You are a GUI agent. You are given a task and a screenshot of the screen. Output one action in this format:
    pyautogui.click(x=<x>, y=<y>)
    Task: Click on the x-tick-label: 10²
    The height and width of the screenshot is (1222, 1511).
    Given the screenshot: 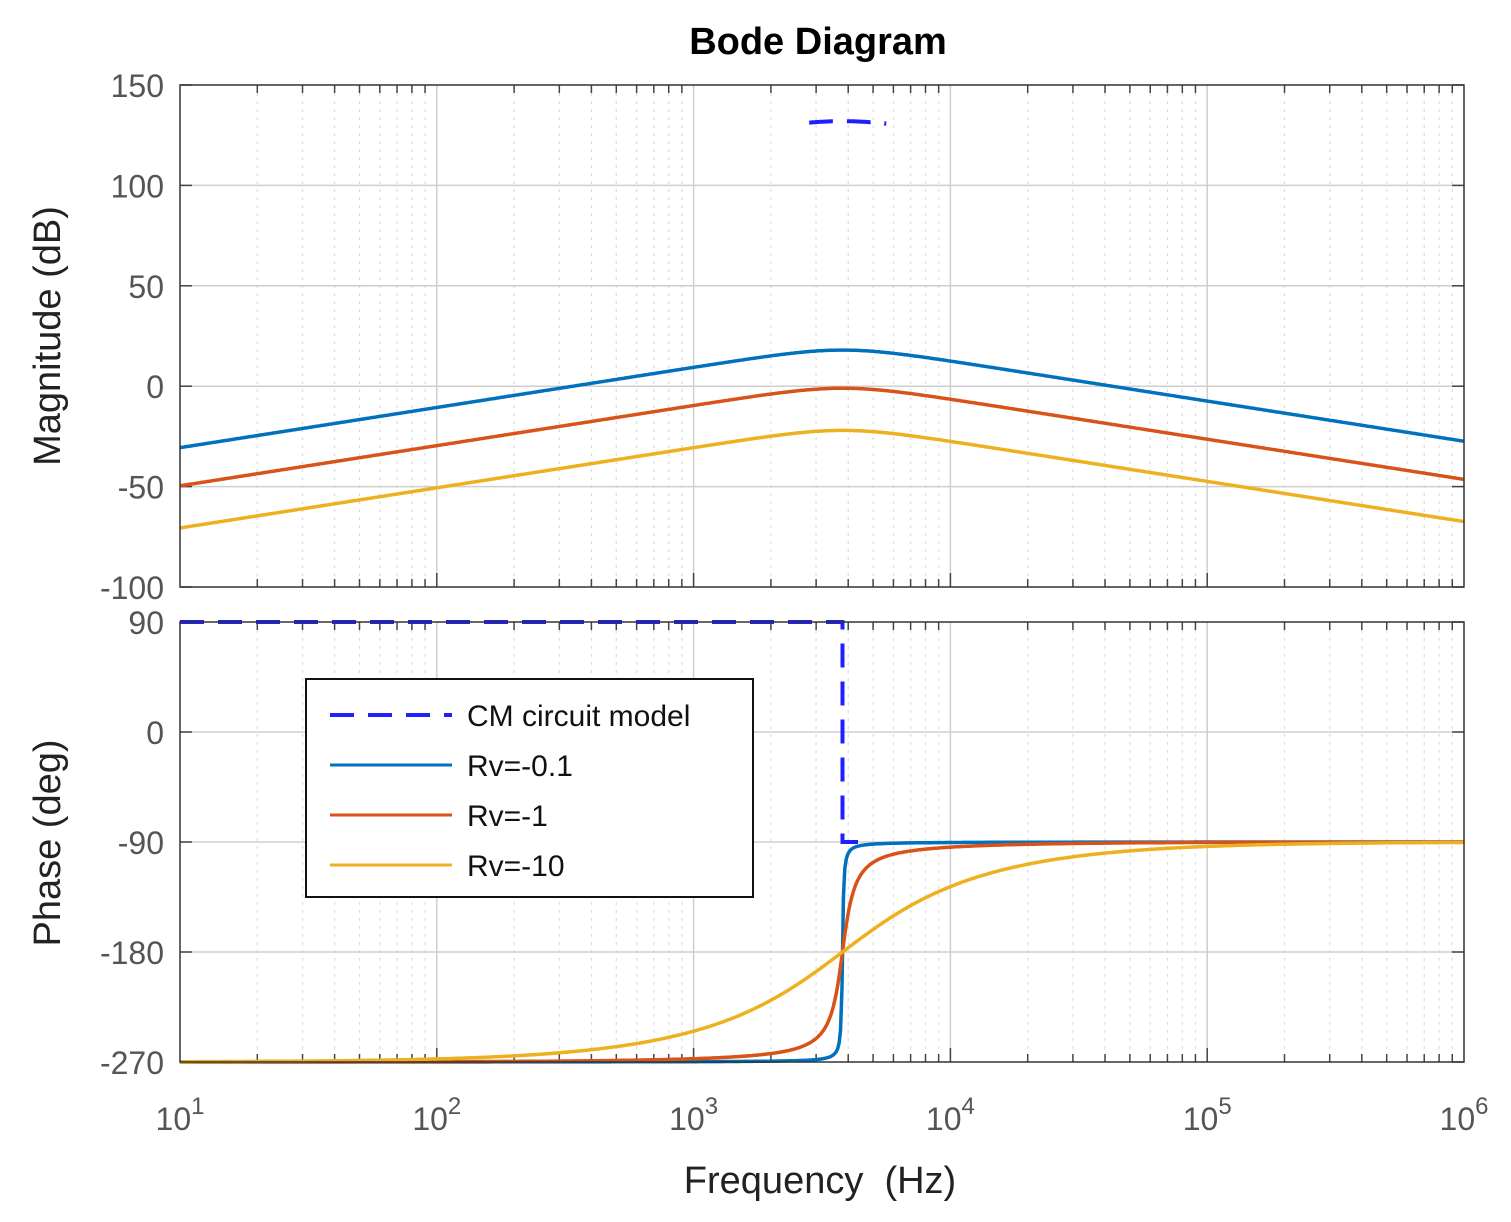 What is the action you would take?
    pyautogui.click(x=436, y=1115)
    